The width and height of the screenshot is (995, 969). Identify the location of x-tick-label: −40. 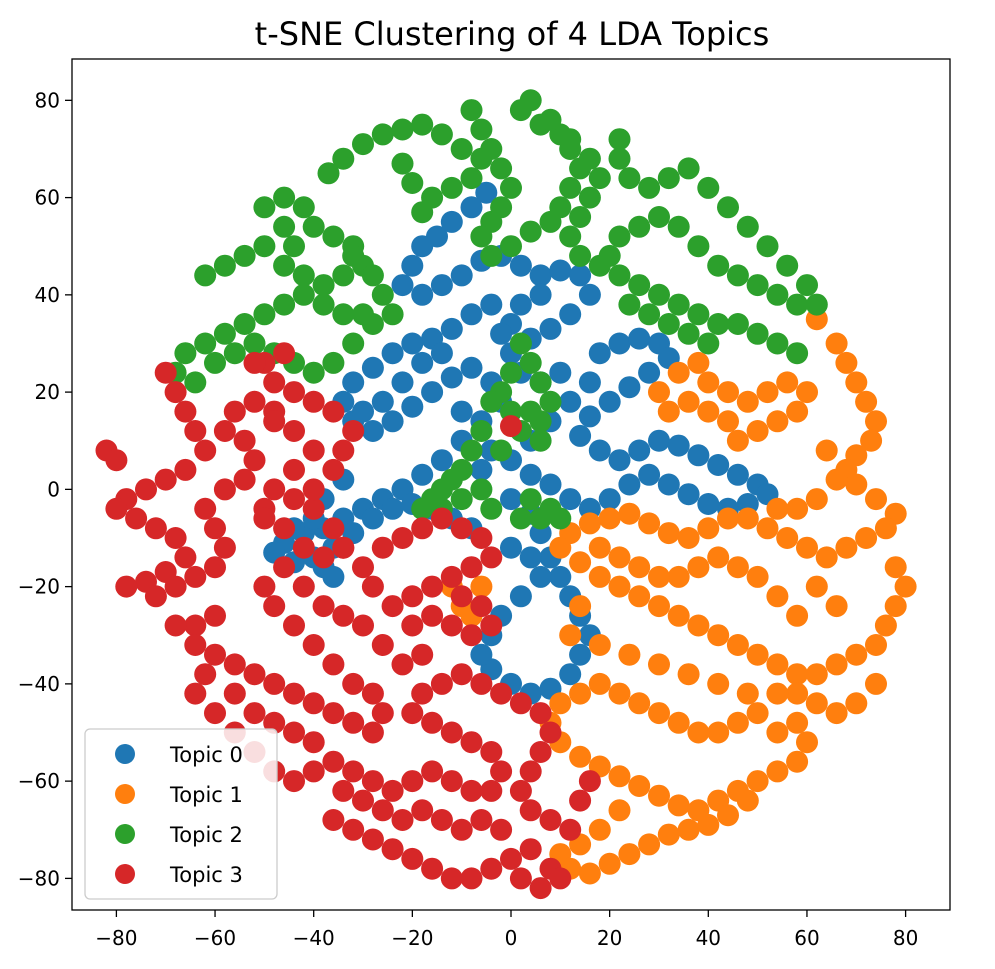
(314, 938).